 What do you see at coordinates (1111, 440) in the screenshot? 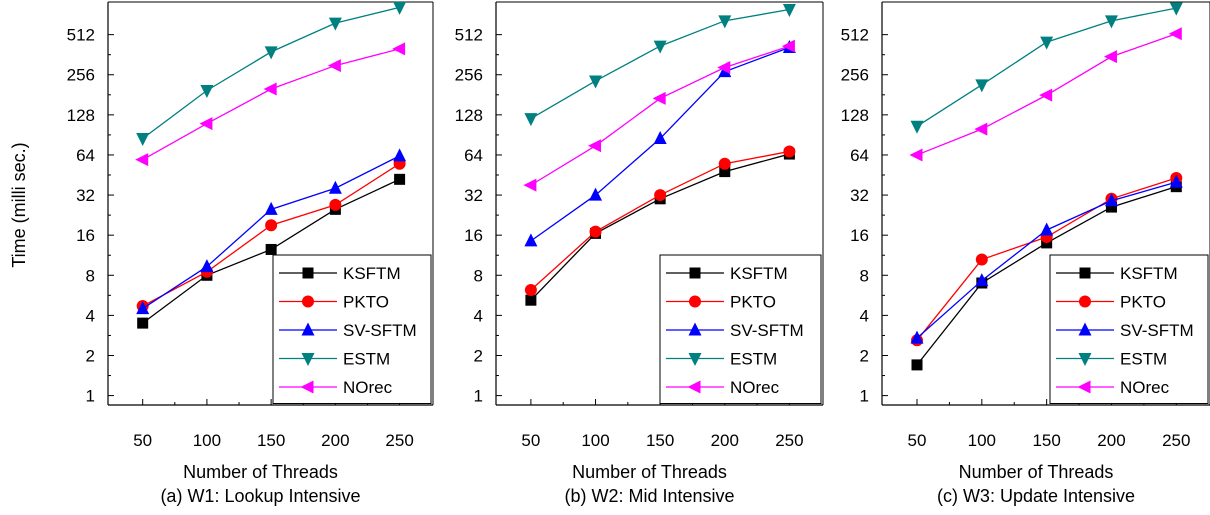
I see `x-tick-label: 200` at bounding box center [1111, 440].